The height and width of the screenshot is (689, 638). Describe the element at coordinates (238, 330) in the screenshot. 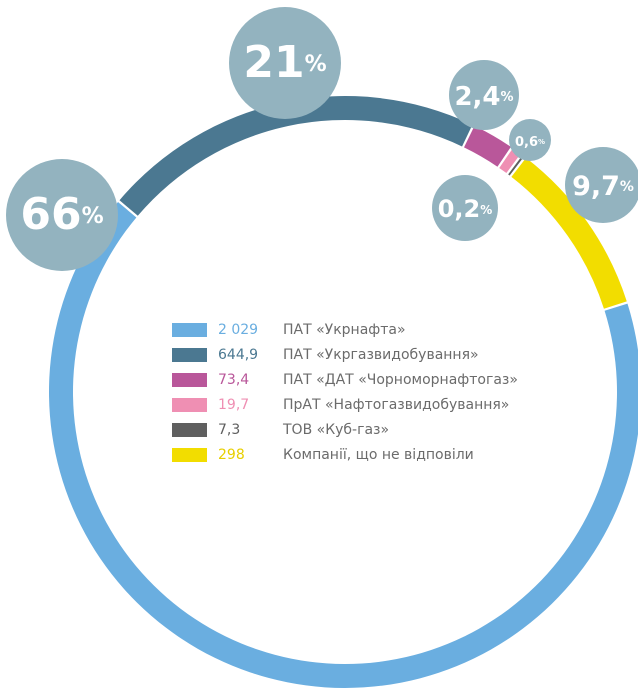

I see `legend-value: 2 029` at that location.